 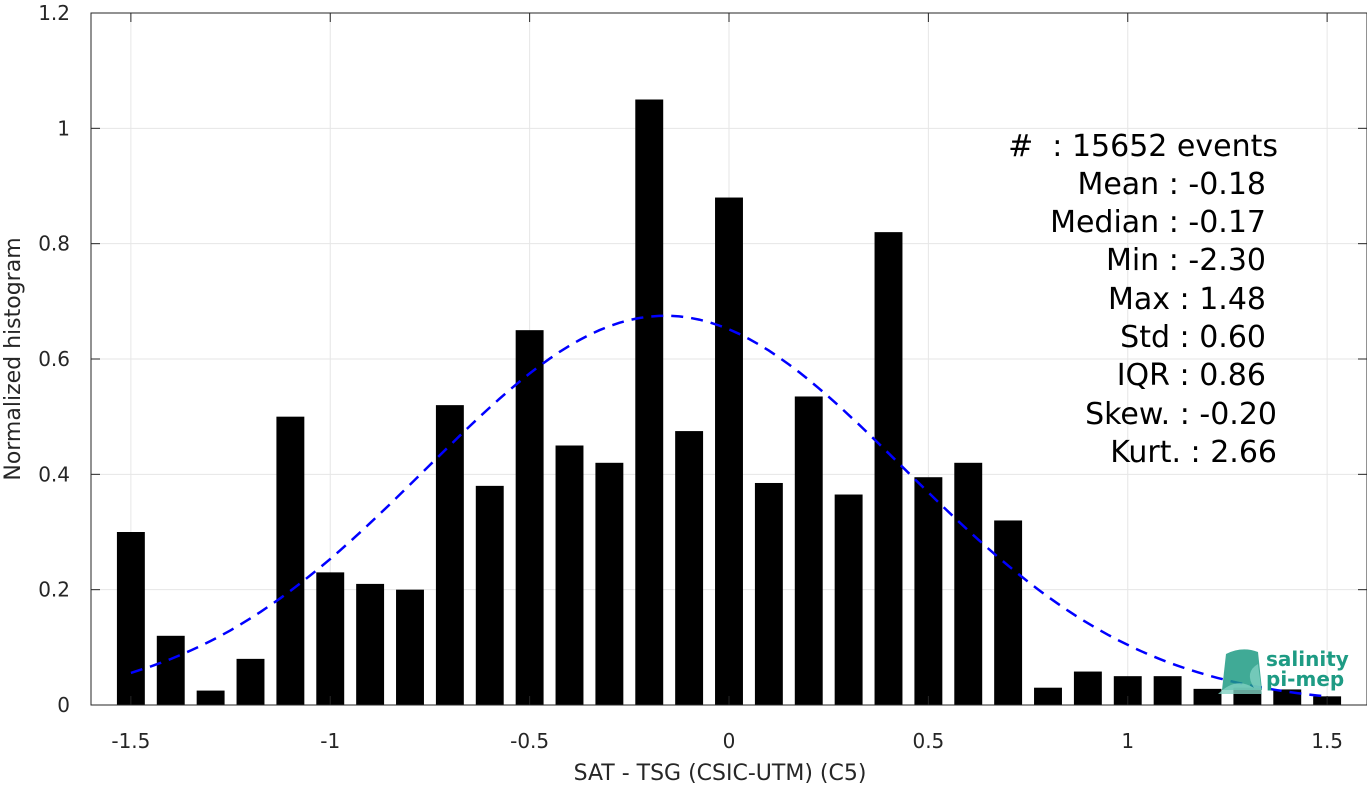 I want to click on y-axis-label: Normalized histogram, so click(x=13, y=358).